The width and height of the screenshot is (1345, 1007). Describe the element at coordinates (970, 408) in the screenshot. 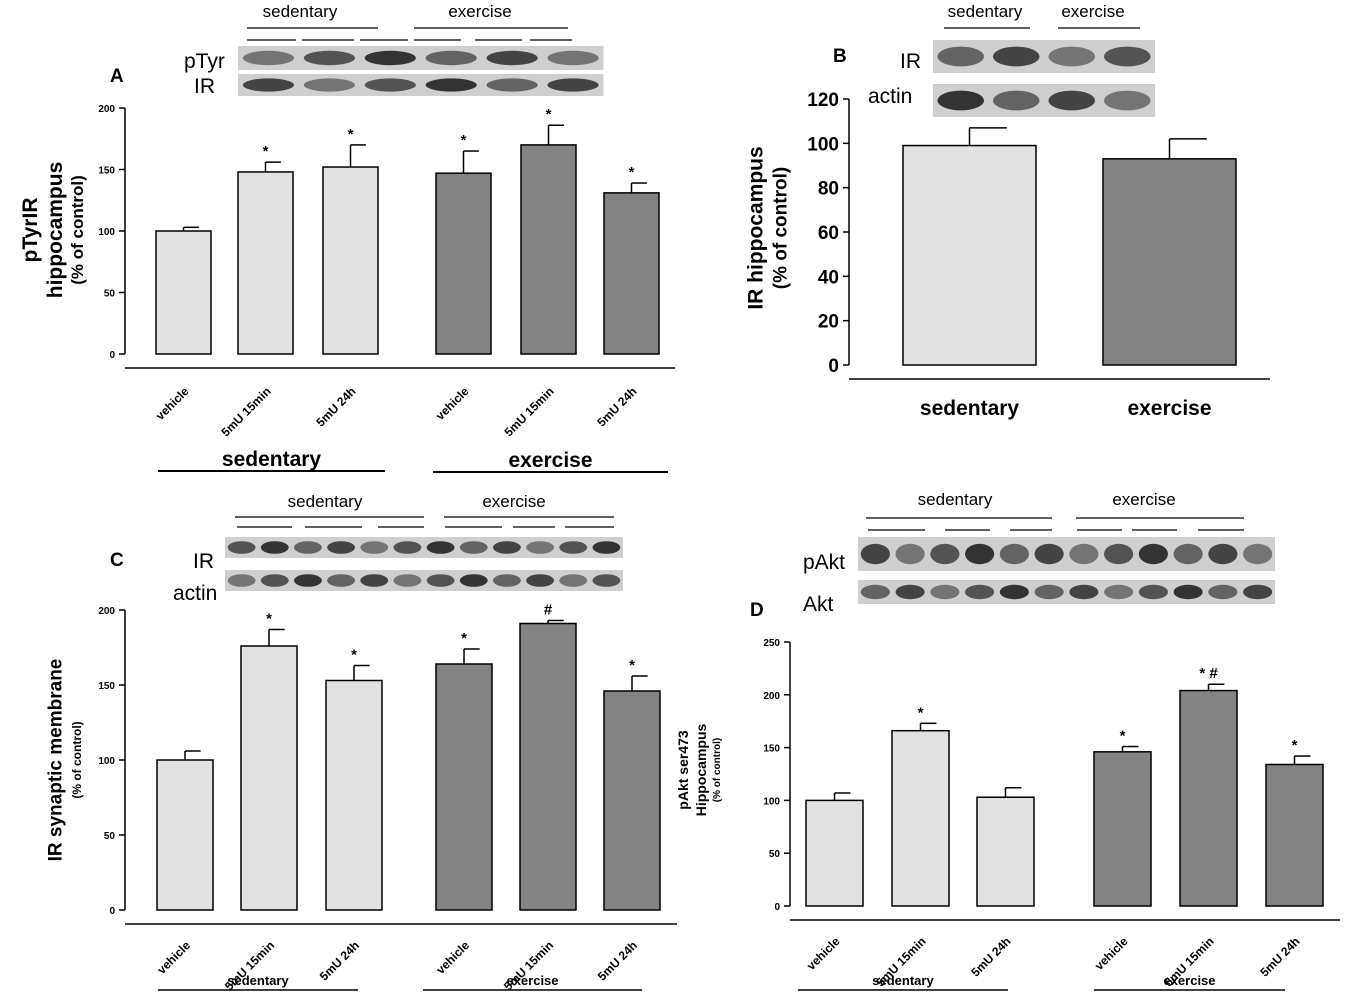

I see `x-tick-label: sedentary` at that location.